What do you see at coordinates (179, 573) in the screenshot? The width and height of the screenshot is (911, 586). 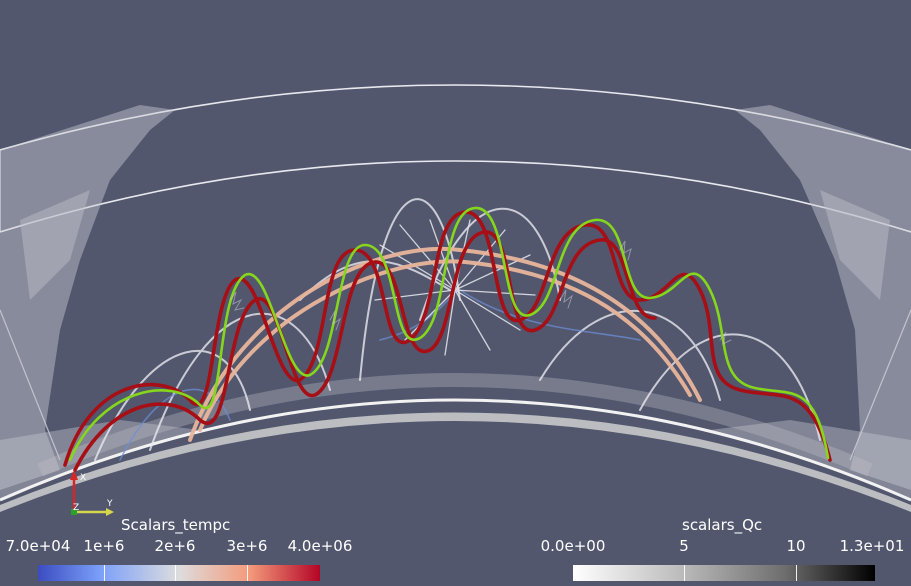 I see `colorbar-temp-gradient` at bounding box center [179, 573].